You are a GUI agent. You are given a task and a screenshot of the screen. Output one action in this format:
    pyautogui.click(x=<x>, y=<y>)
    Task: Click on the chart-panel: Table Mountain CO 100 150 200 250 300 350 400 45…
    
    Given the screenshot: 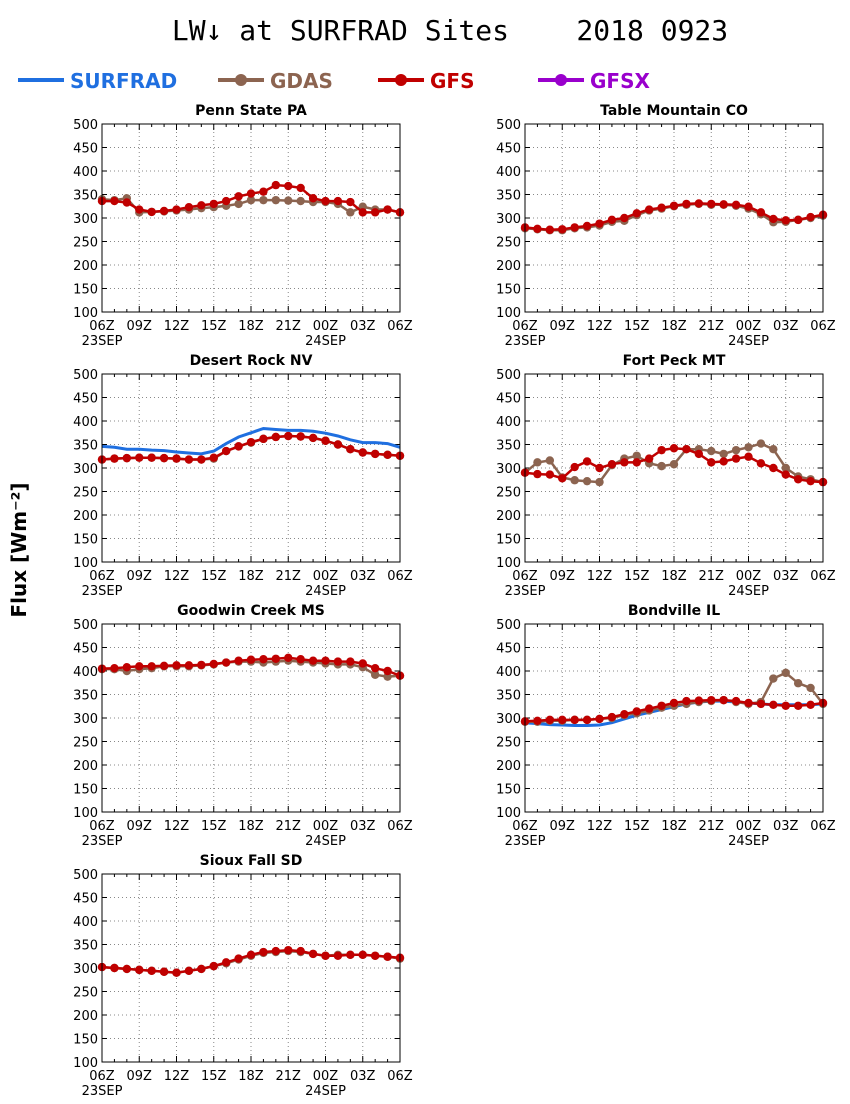 What is the action you would take?
    pyautogui.click(x=666, y=226)
    